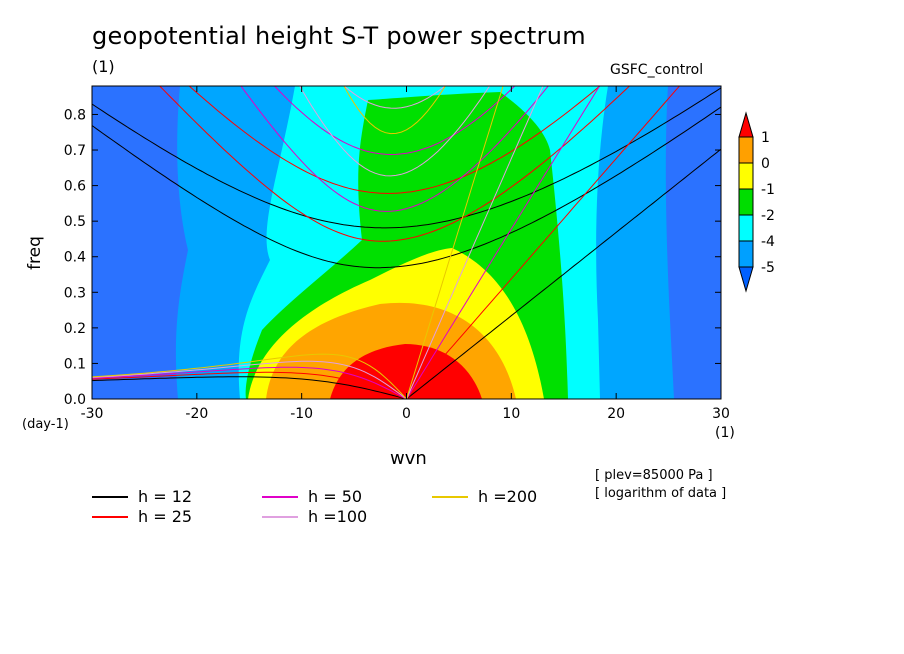 Image resolution: width=904 pixels, height=654 pixels. Describe the element at coordinates (75, 222) in the screenshot. I see `y-tick-label: 0.5` at that location.